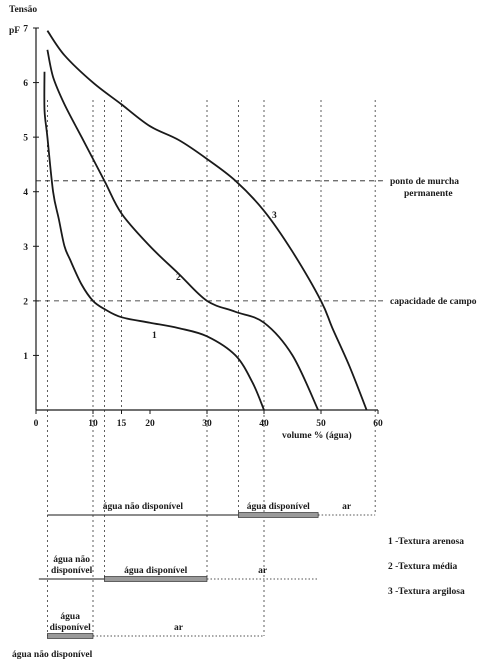  Describe the element at coordinates (154, 336) in the screenshot. I see `curve-label: 1` at that location.